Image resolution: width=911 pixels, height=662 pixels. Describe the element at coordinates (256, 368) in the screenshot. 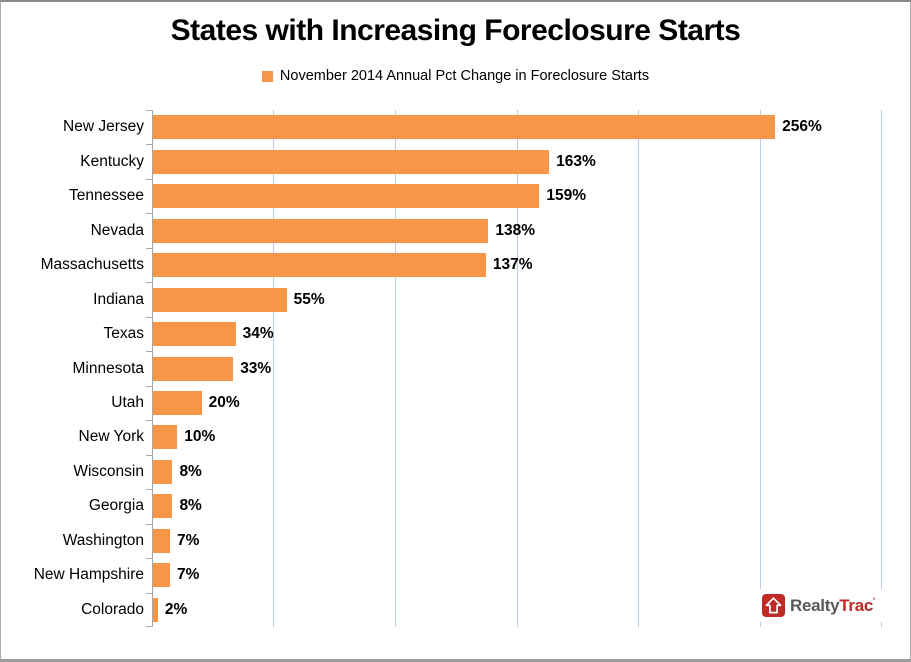

I see `value-label: 33%` at that location.